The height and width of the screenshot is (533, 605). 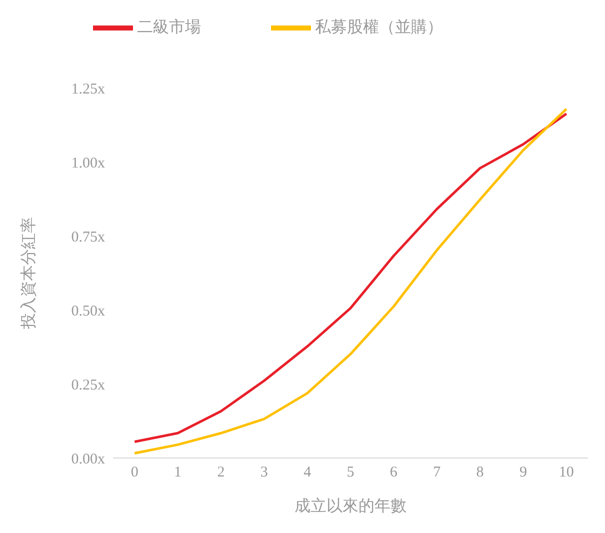 What do you see at coordinates (88, 311) in the screenshot?
I see `y-tick-label: 0.50x` at bounding box center [88, 311].